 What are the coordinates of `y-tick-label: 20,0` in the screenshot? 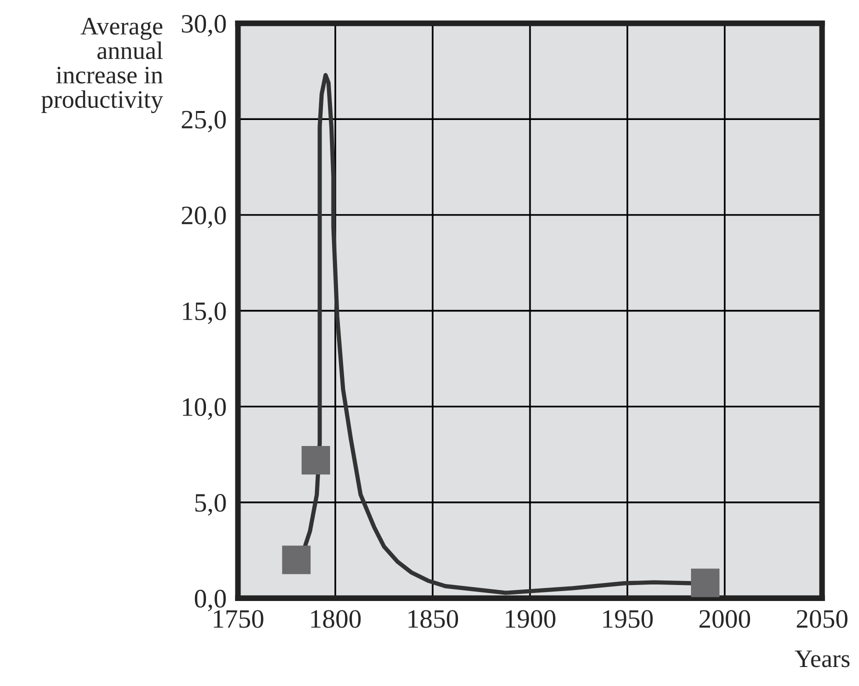 It's located at (204, 217).